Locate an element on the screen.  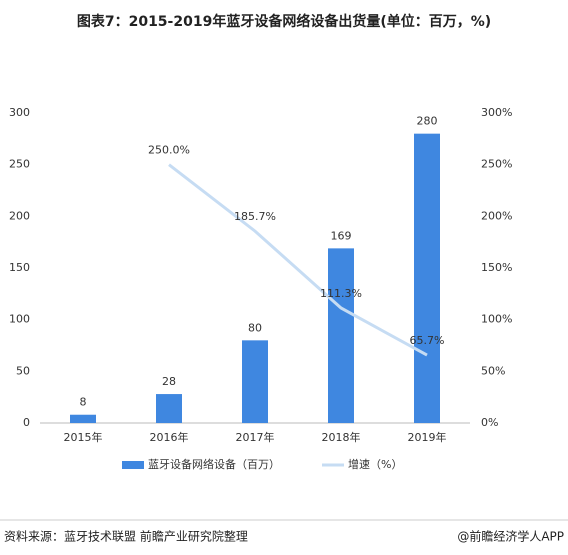
x-tick-label: 2017年 is located at coordinates (255, 437).